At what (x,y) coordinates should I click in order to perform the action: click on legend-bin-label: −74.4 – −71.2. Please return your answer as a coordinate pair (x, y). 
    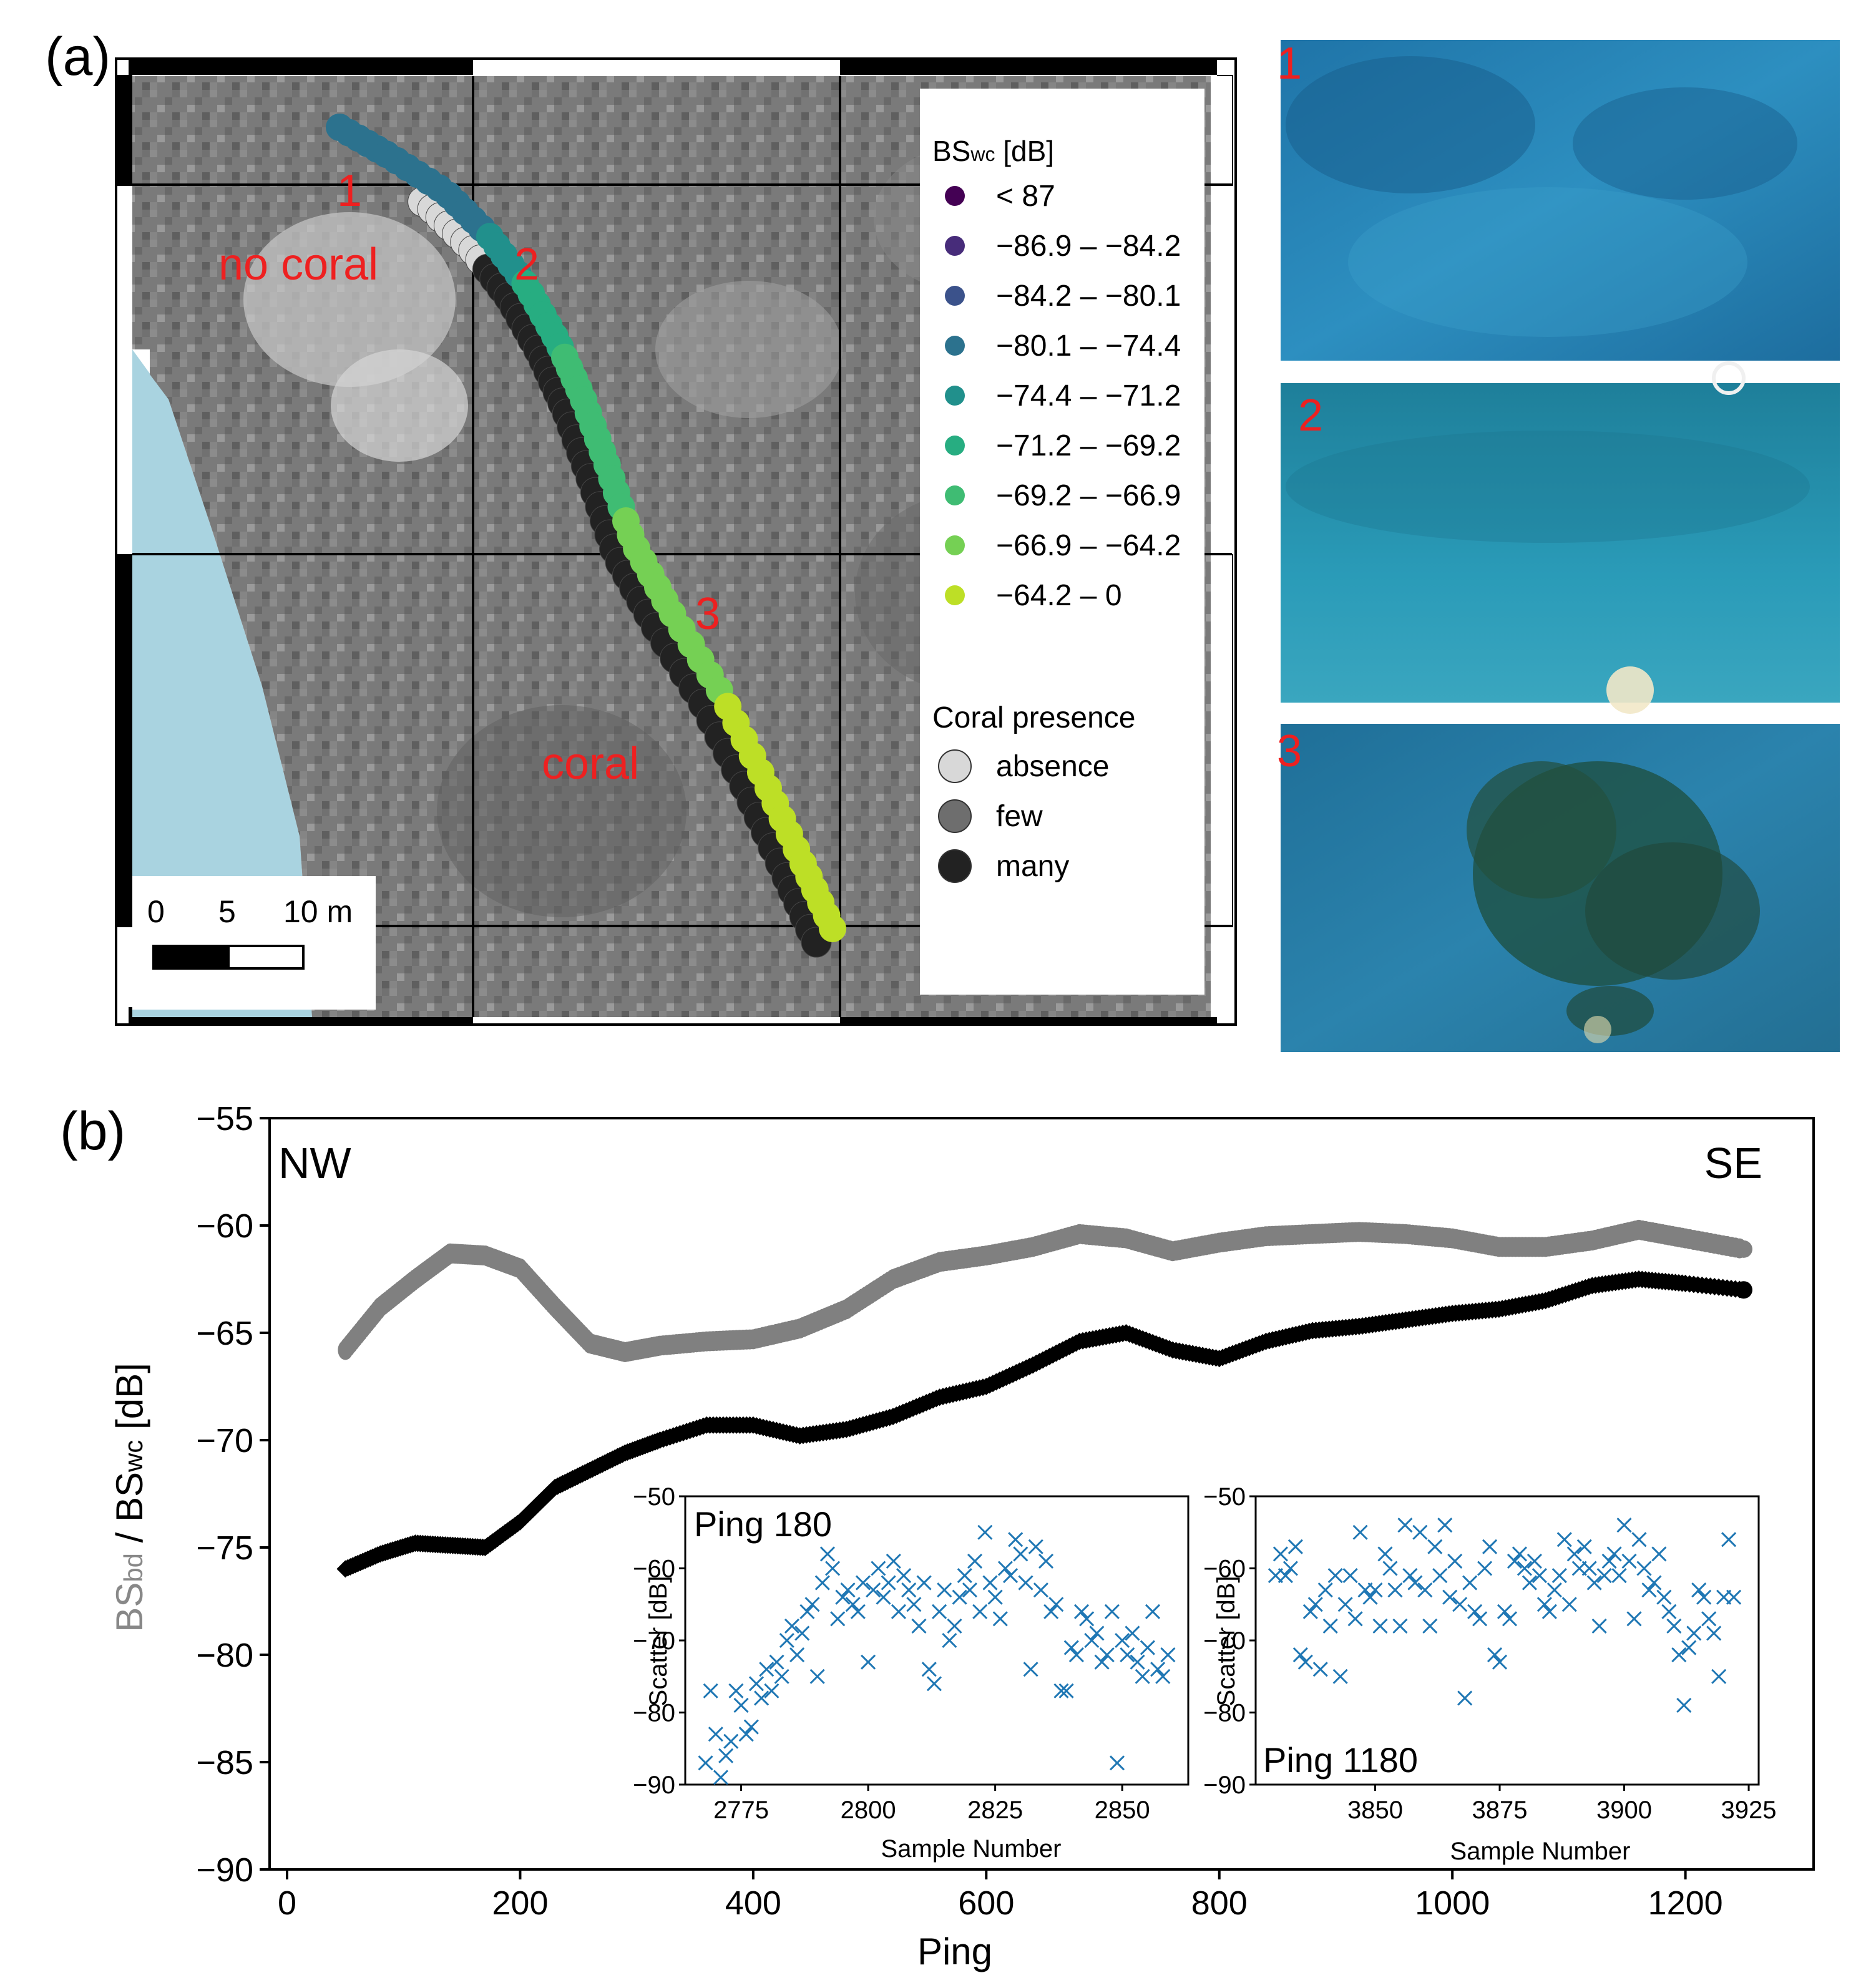
    Looking at the image, I should click on (1088, 395).